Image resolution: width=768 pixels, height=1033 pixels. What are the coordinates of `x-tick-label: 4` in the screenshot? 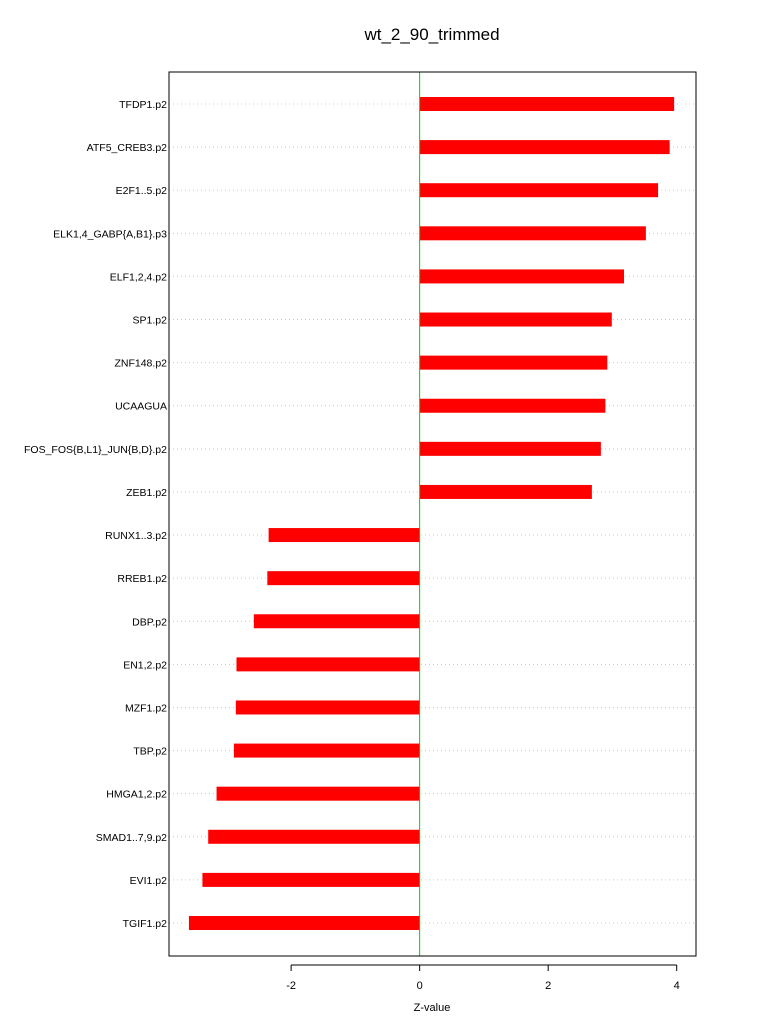 It's located at (677, 986).